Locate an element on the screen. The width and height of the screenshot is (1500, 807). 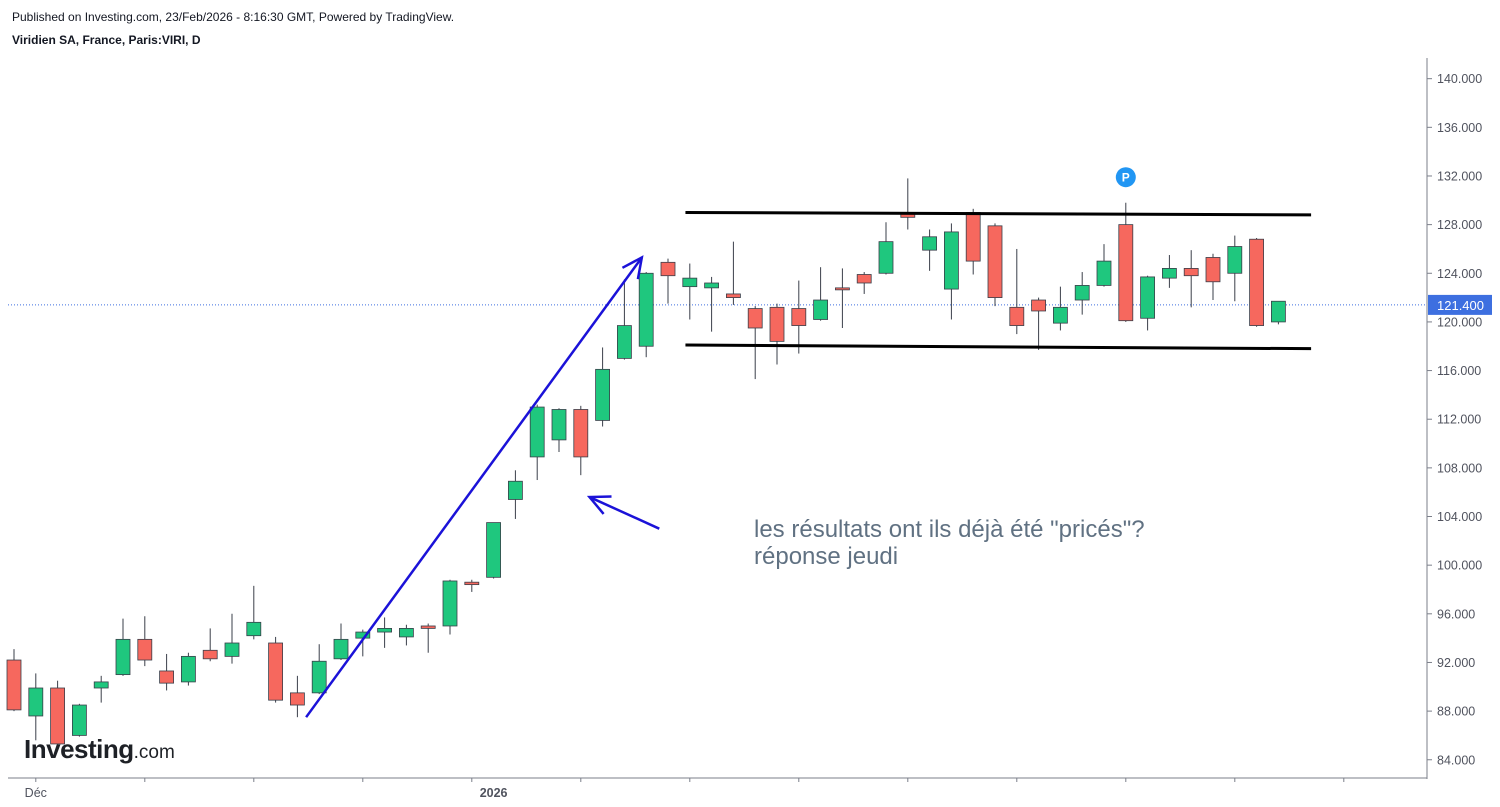
y-tick-label: 132.000 is located at coordinates (1459, 176).